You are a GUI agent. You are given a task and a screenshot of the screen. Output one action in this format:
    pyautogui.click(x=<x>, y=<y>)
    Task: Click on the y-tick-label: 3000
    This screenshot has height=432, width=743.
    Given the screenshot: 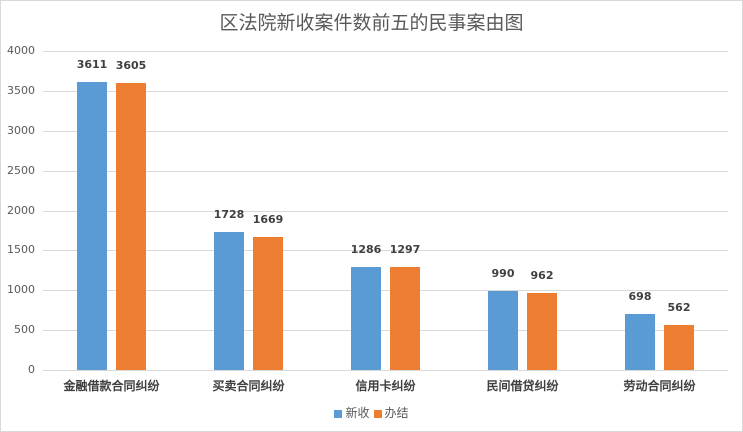 What is the action you would take?
    pyautogui.click(x=21, y=130)
    